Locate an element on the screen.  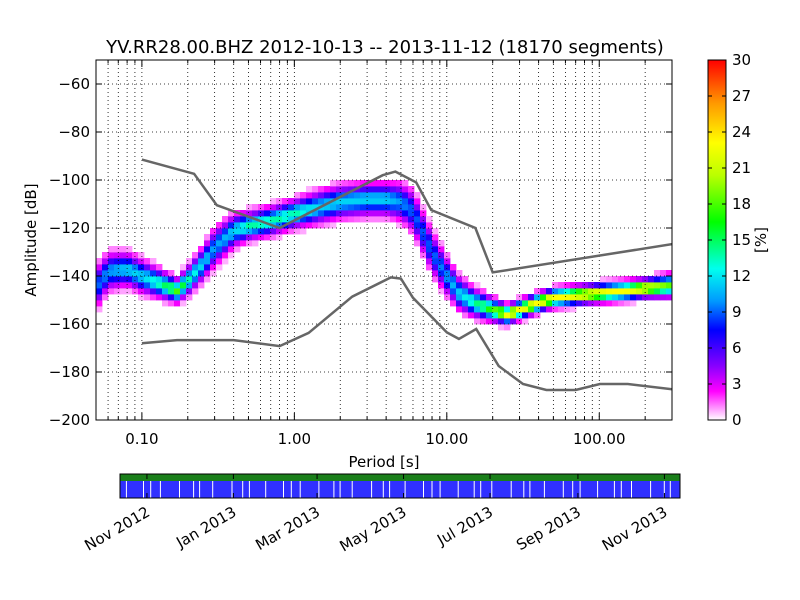
x-tick-label: 0.10 is located at coordinates (141, 439).